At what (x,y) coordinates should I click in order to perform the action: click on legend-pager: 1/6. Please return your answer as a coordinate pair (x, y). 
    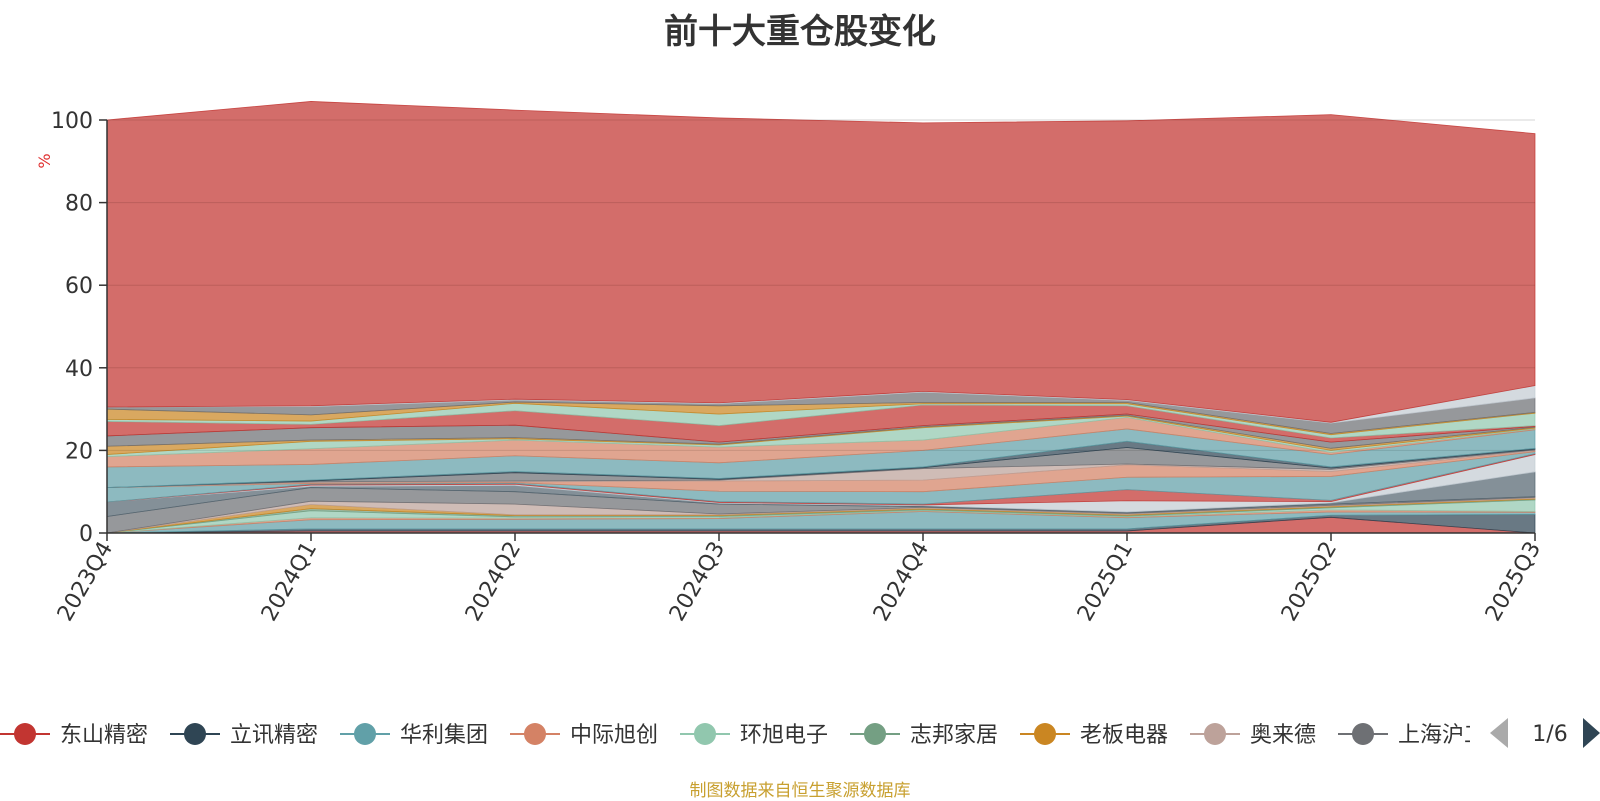
    Looking at the image, I should click on (1545, 733).